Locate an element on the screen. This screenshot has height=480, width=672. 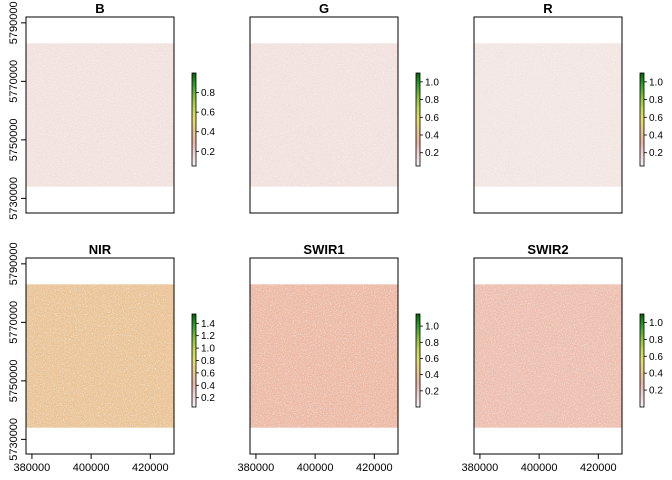
panel-swir1: SWIR1 380000 400000 420000 0.2 0.4 0.6 0.8 1.0 is located at coordinates (339, 358).